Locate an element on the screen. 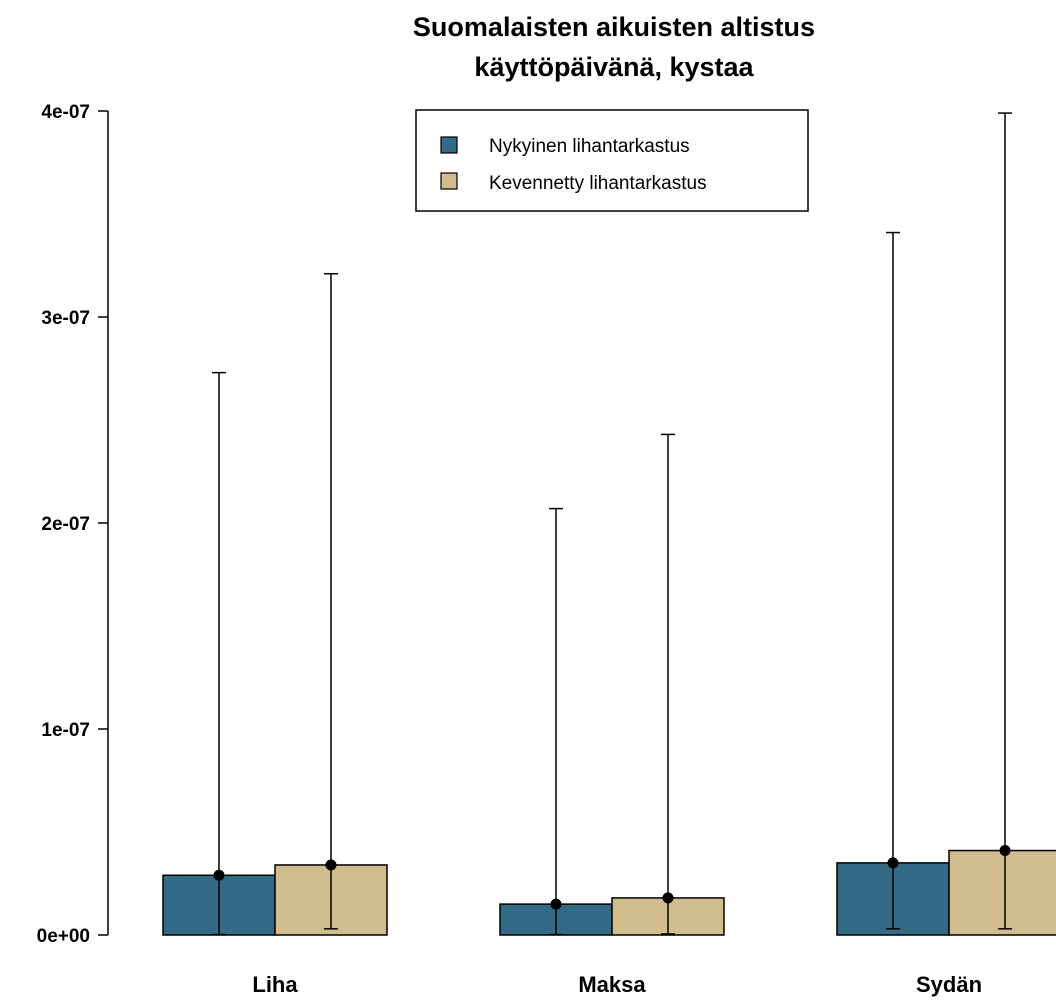 This screenshot has height=1005, width=1056. y-tick-label: 2e-07 is located at coordinates (65, 524).